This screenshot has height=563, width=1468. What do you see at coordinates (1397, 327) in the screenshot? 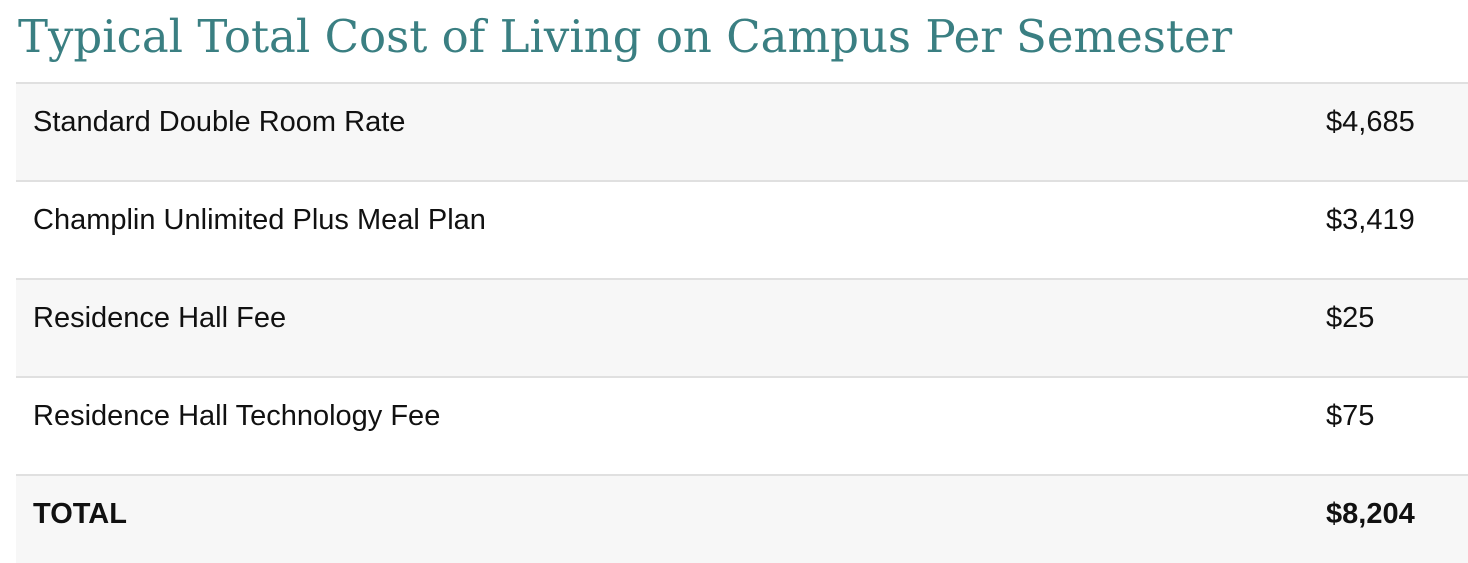
I see `row-amount: $25` at bounding box center [1397, 327].